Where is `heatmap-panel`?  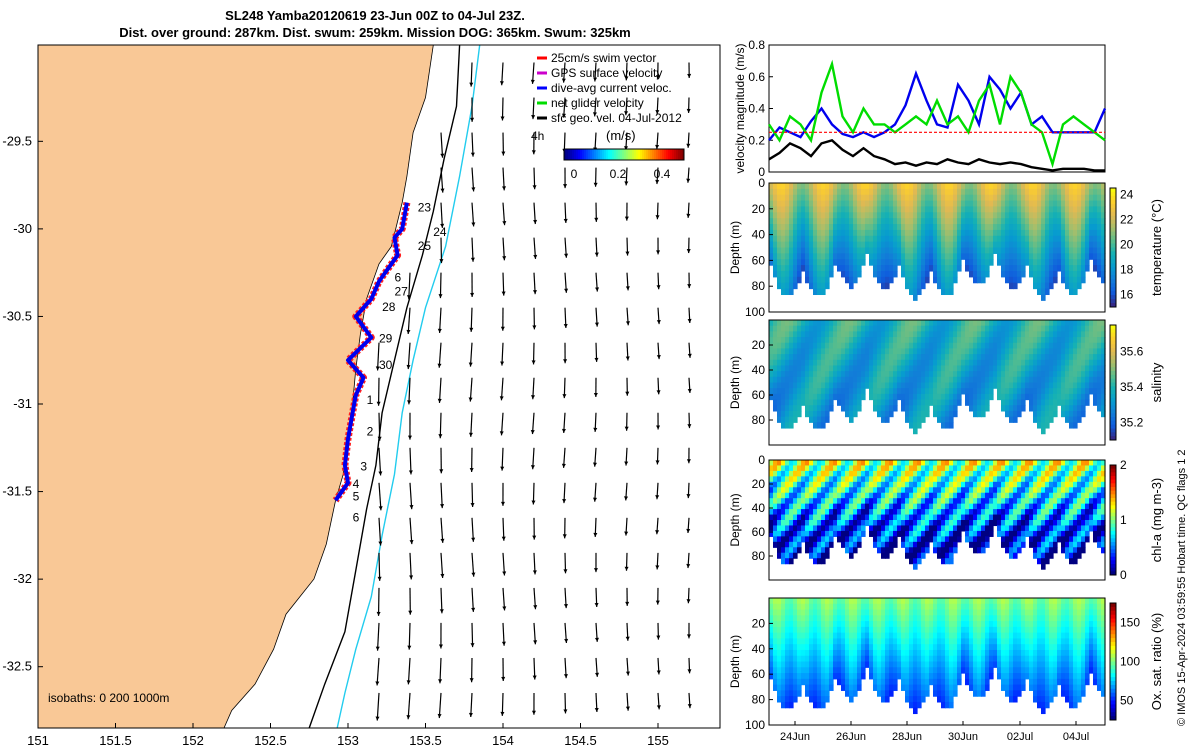
heatmap-panel is located at coordinates (937, 520).